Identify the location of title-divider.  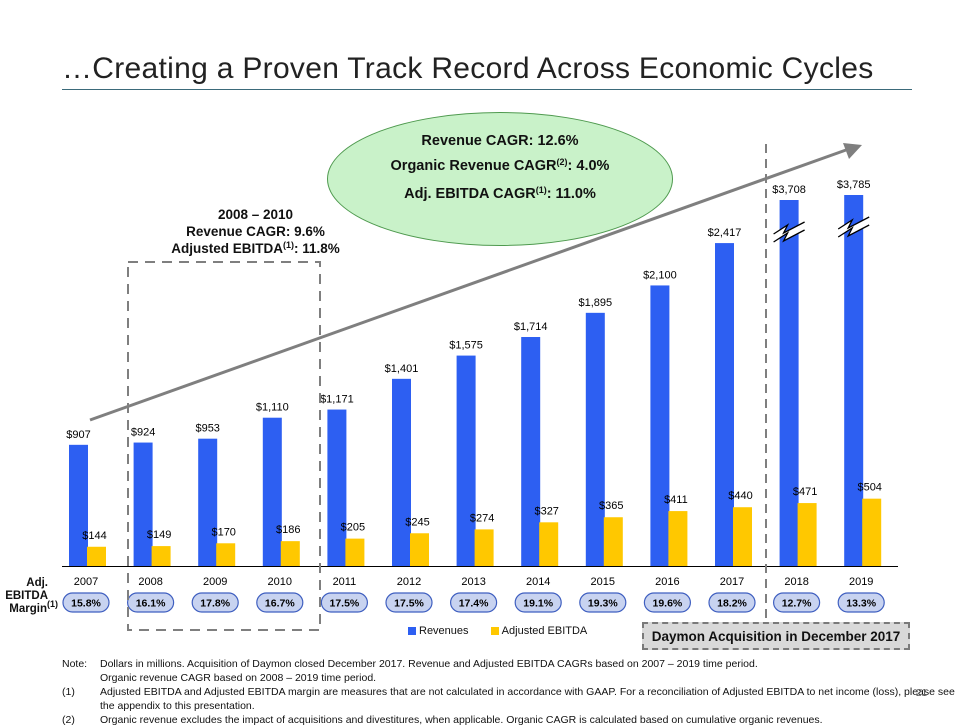
(487, 89).